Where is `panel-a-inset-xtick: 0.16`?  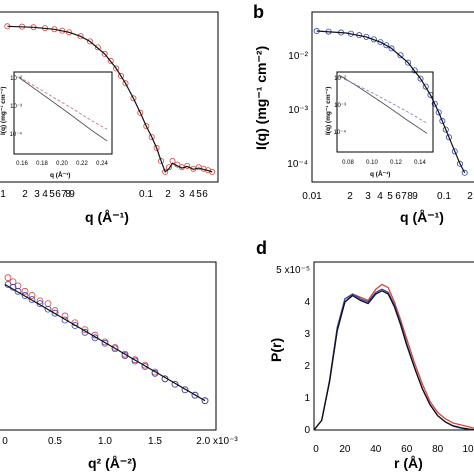
panel-a-inset-xtick: 0.16 is located at coordinates (22, 164).